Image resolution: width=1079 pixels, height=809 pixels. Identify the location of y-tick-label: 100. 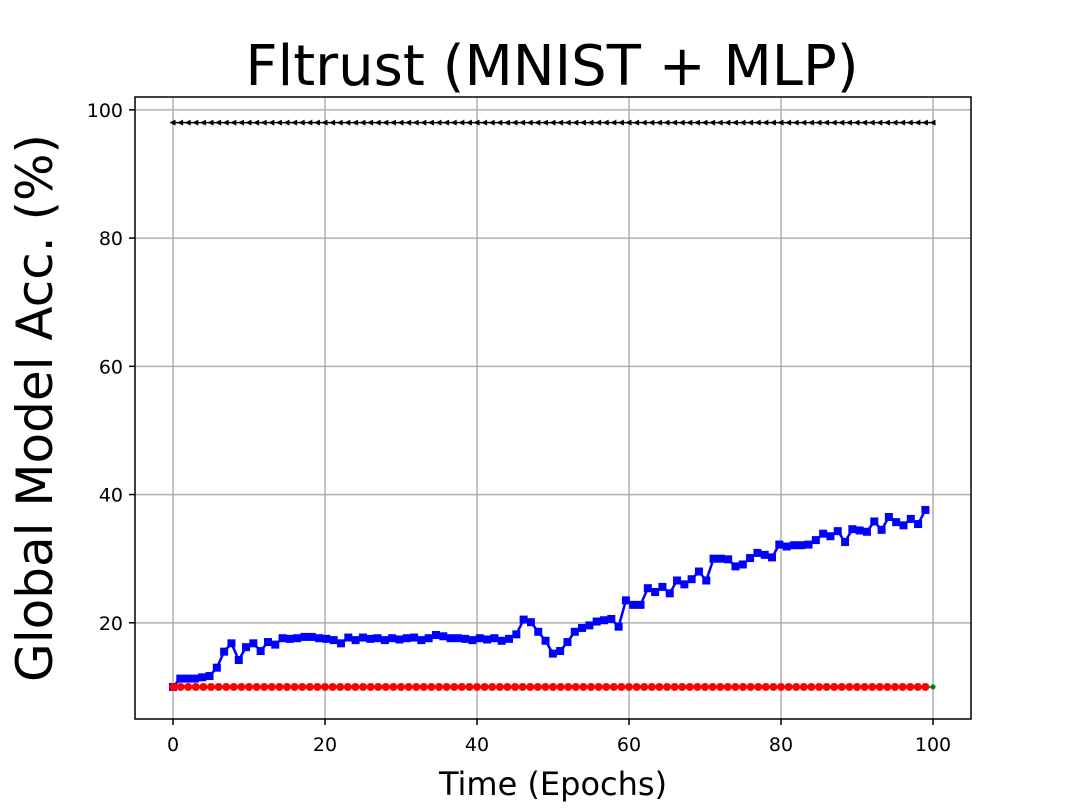
(105, 111).